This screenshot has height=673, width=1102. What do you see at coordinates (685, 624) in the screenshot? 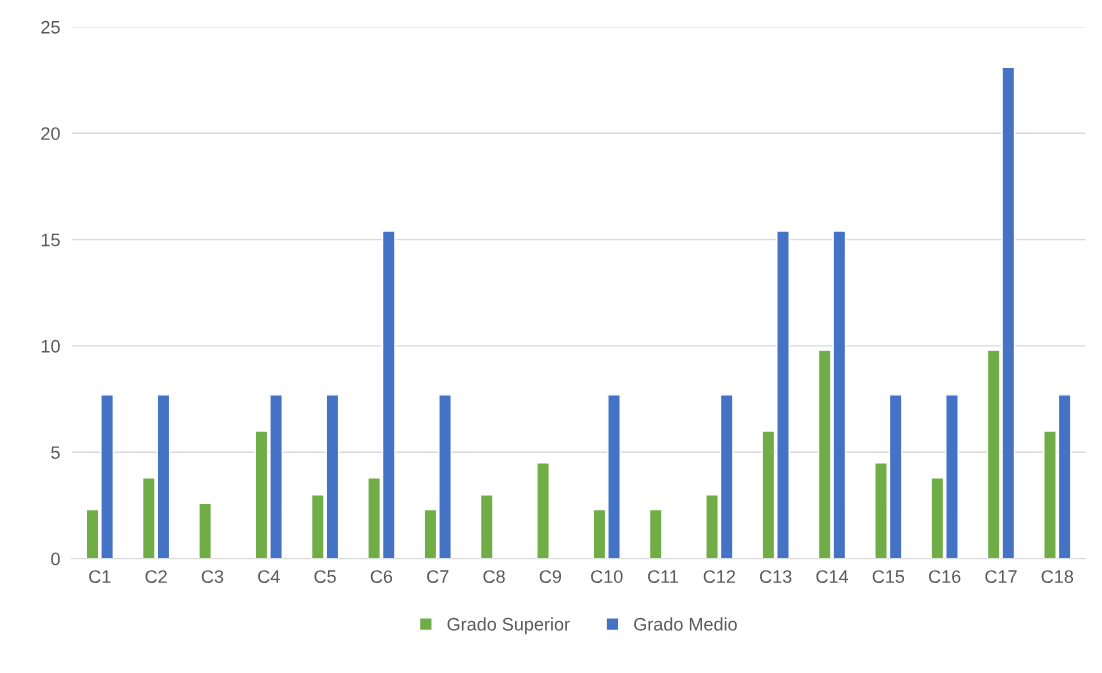
I see `legend-label: Grado Medio` at bounding box center [685, 624].